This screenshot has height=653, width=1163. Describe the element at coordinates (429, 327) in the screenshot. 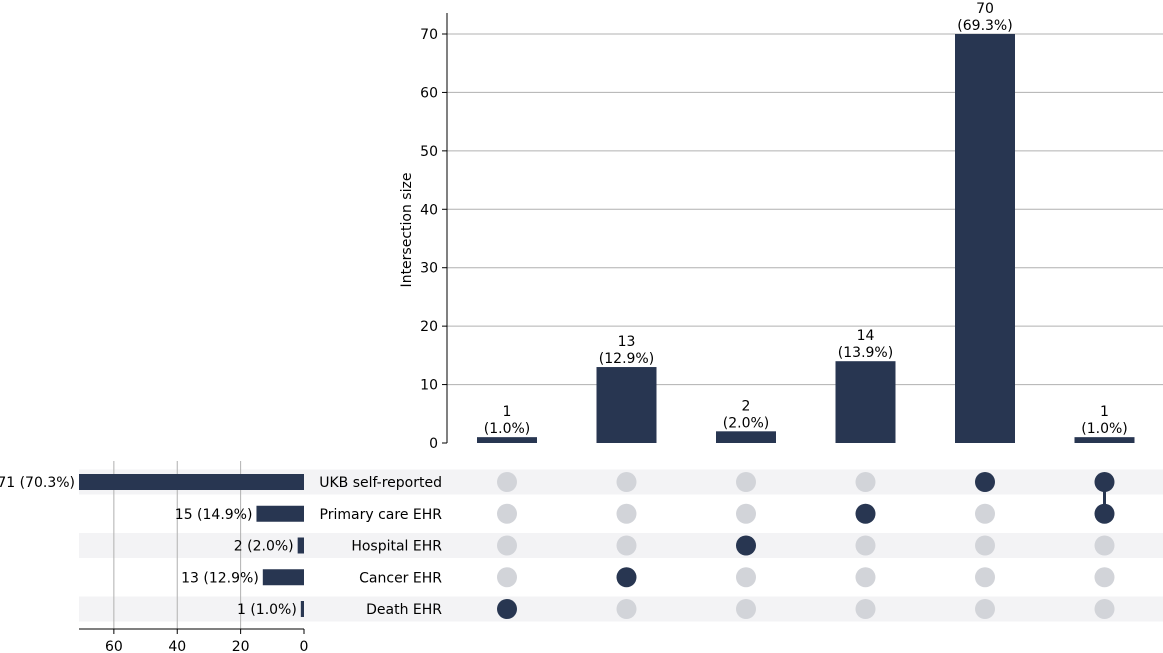

I see `y-tick-label: 20` at that location.